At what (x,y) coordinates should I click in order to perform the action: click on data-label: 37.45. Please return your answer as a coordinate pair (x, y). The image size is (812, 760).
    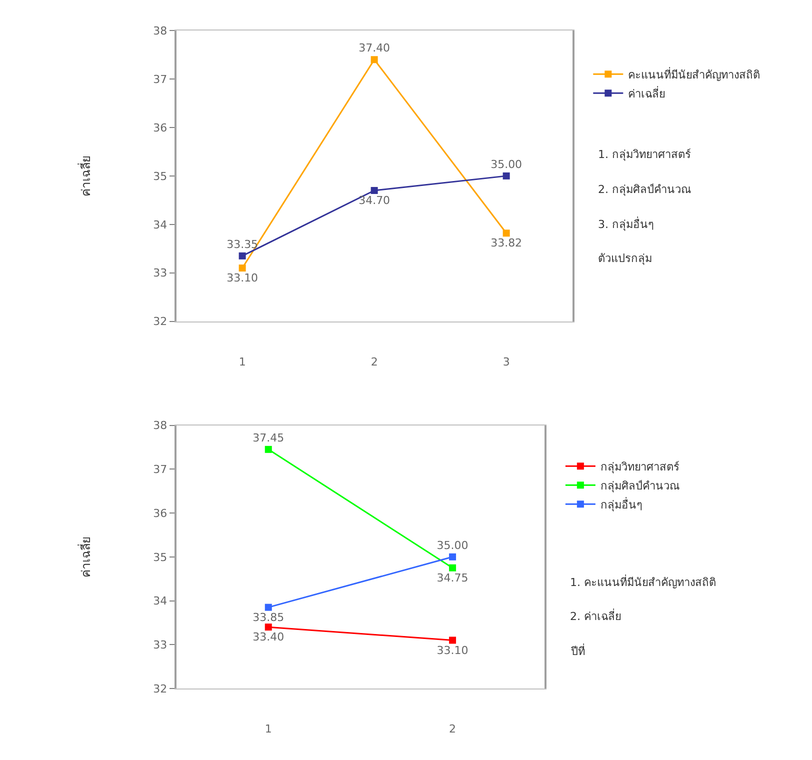
    Looking at the image, I should click on (268, 437).